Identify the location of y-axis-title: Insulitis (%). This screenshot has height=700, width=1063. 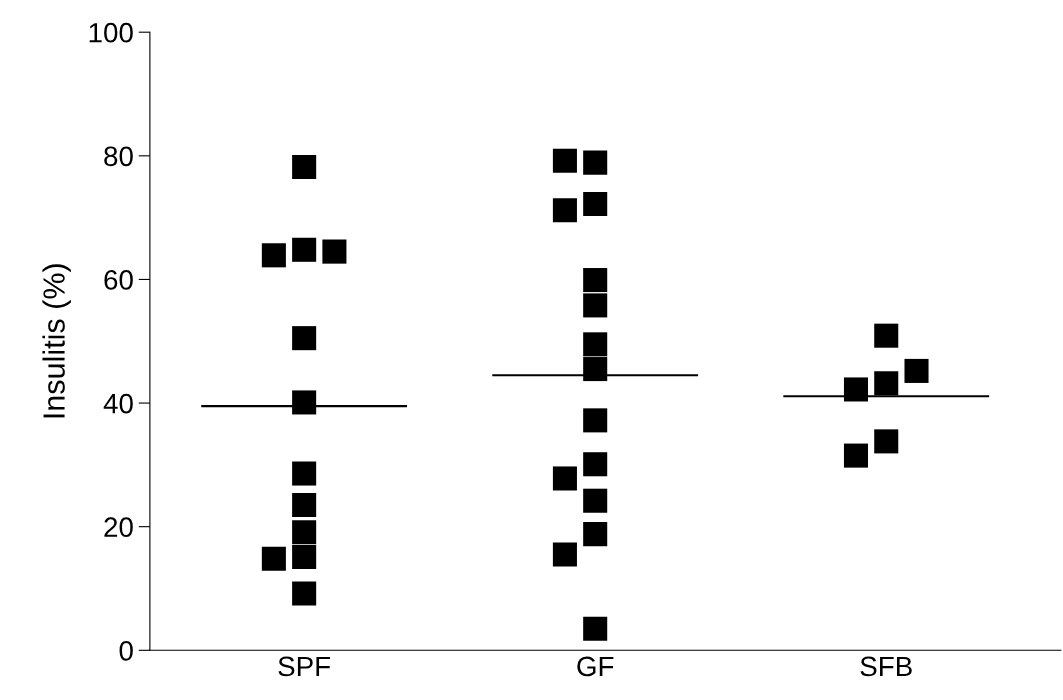
(56, 341).